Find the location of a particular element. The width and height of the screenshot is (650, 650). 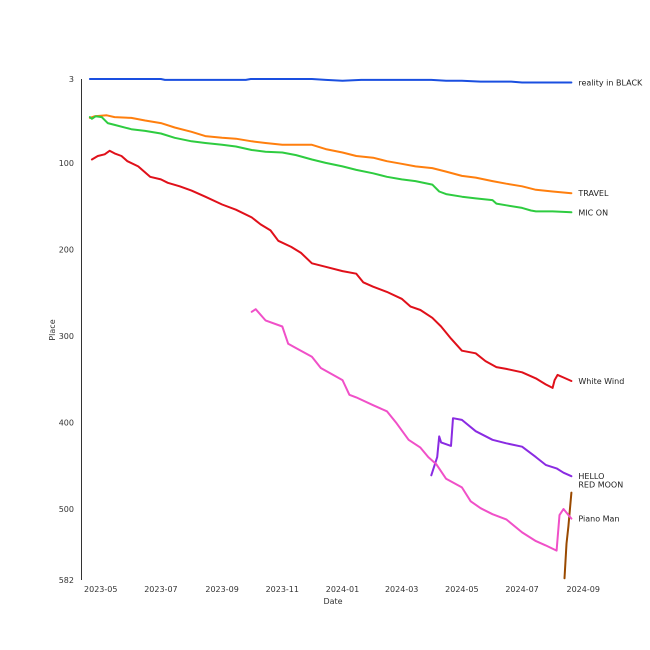

y-axis-title: Place is located at coordinates (52, 329).